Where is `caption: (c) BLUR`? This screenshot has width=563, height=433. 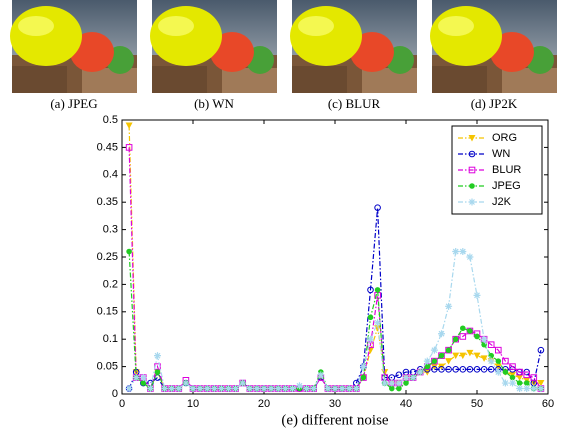 caption: (c) BLUR is located at coordinates (354, 103).